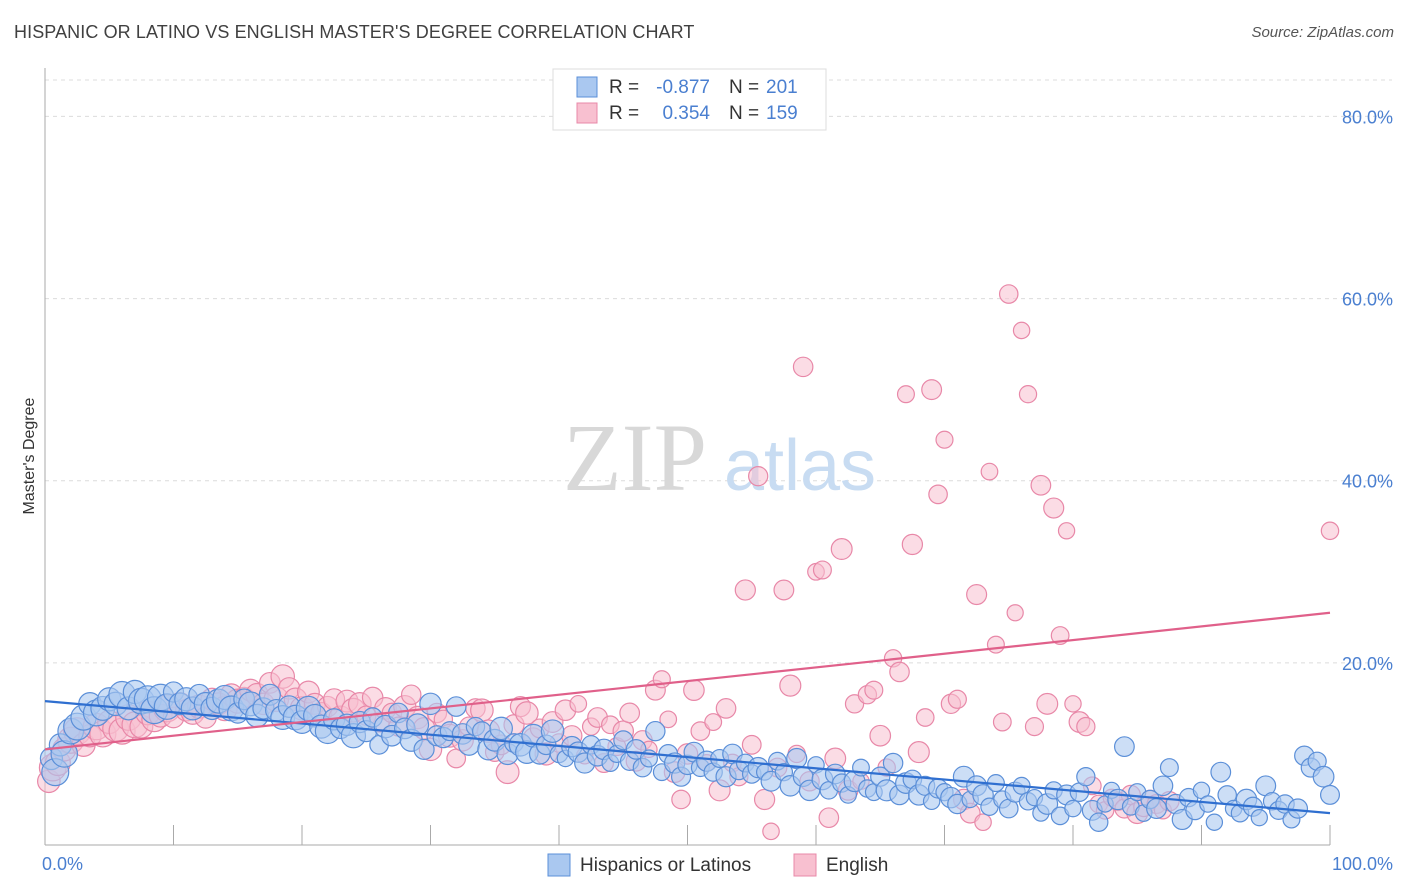 The height and width of the screenshot is (892, 1406). I want to click on y-tick-label-1: 40.0%, so click(1367, 482).